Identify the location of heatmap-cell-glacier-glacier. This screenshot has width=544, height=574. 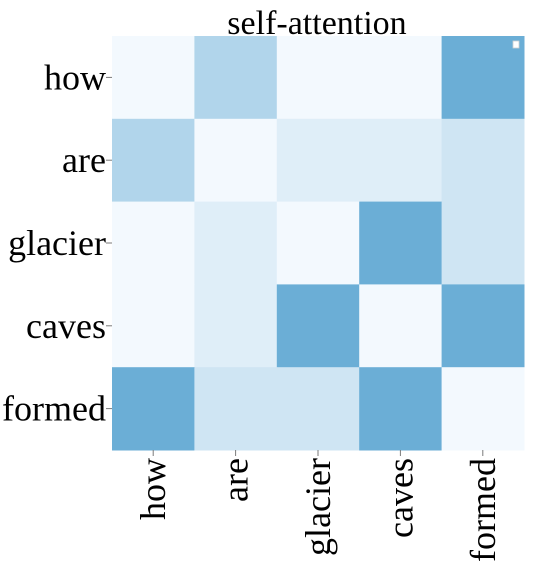
(318, 243).